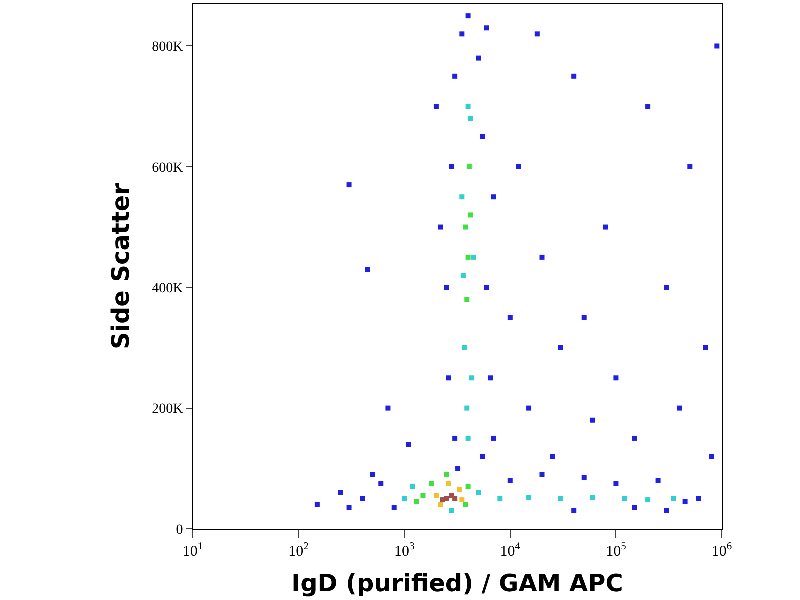 This screenshot has height=600, width=800. Describe the element at coordinates (193, 551) in the screenshot. I see `x-tick-label: 10$^{1}$` at that location.